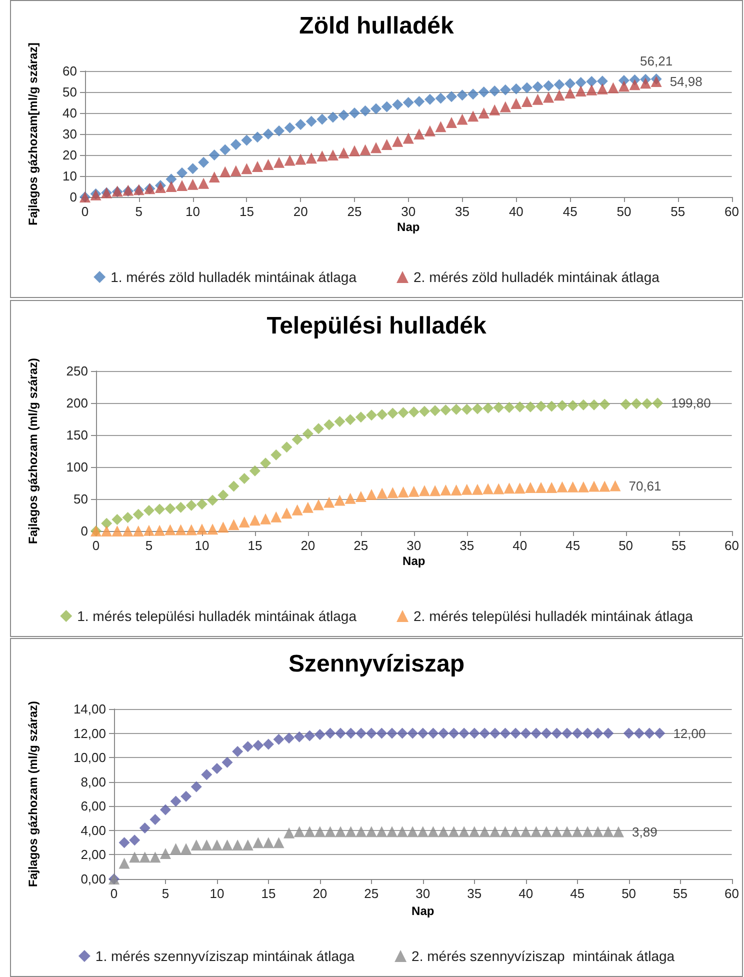 The image size is (744, 977). What do you see at coordinates (89, 709) in the screenshot?
I see `y-tick-label: 14,00` at bounding box center [89, 709].